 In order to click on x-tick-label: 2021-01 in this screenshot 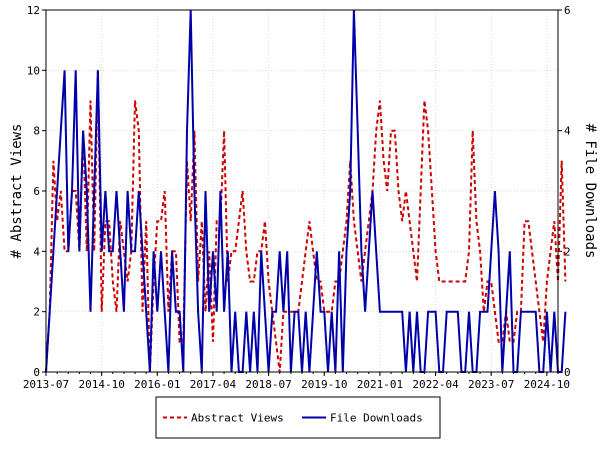, I will do `click(380, 384)`.